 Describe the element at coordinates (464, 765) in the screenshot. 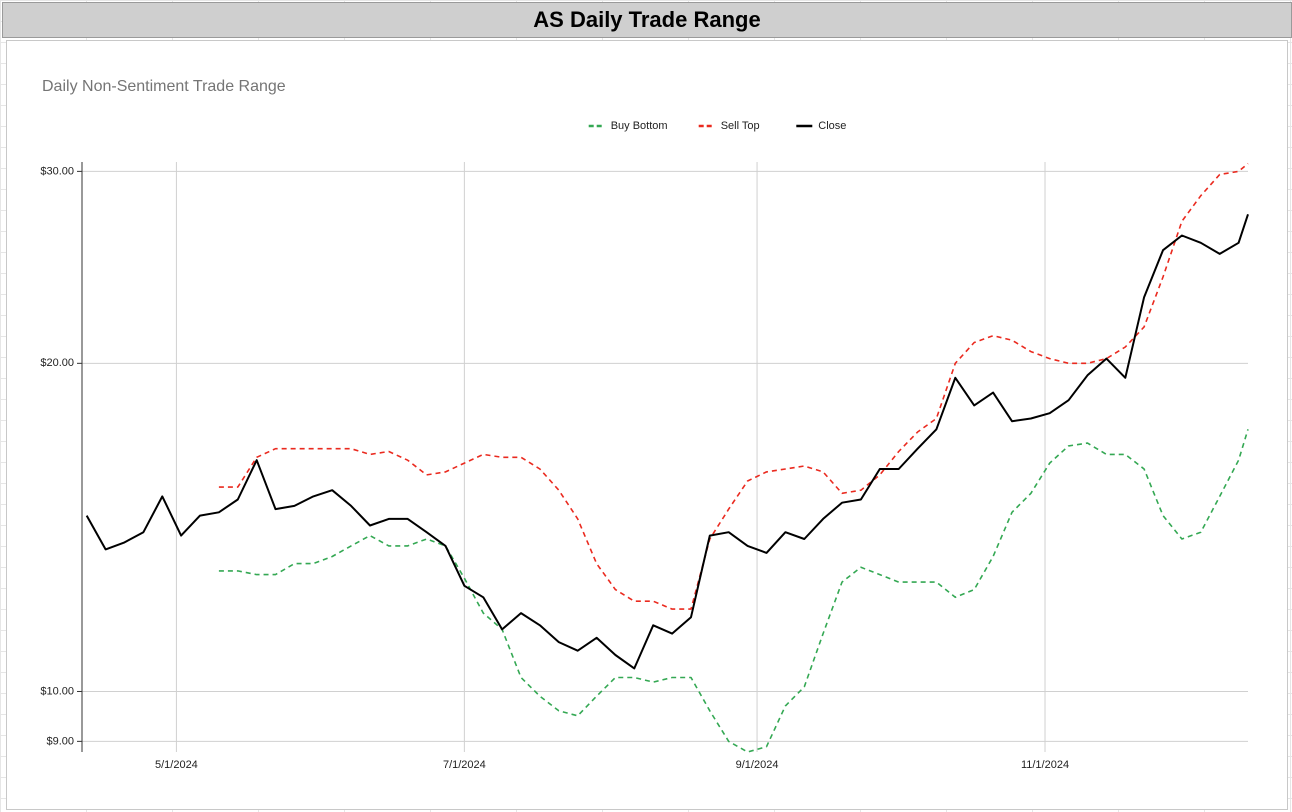

I see `x-tick-label: 7/1/2024` at that location.